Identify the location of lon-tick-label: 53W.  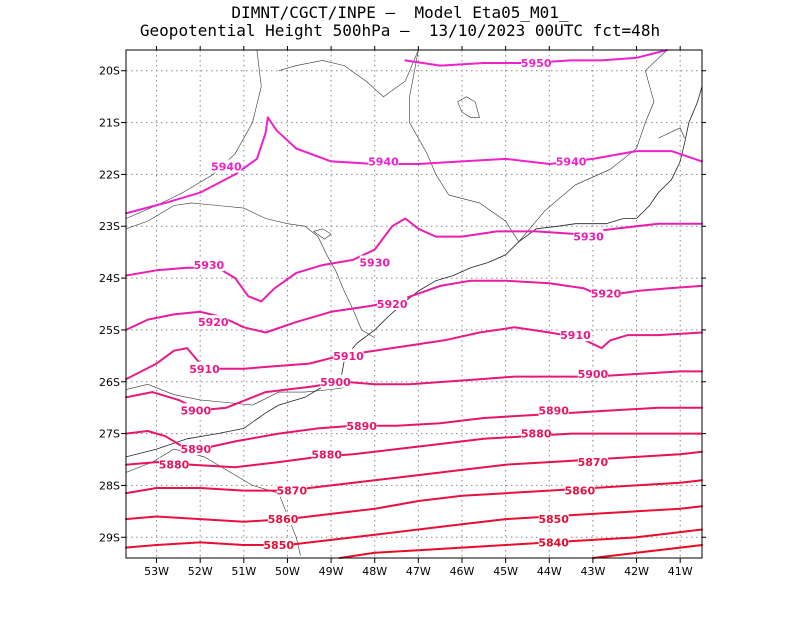
(156, 571).